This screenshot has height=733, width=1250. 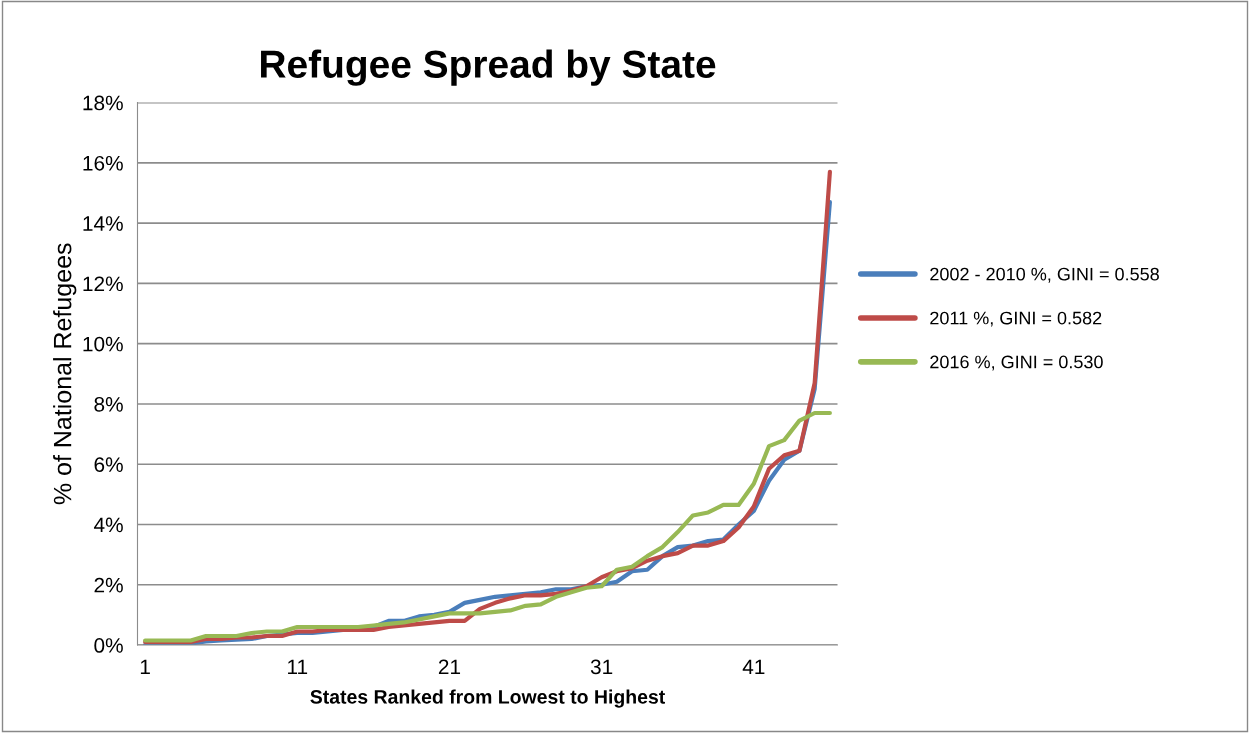 I want to click on legend-label: 2011 %, GINI = 0.582, so click(x=1016, y=319).